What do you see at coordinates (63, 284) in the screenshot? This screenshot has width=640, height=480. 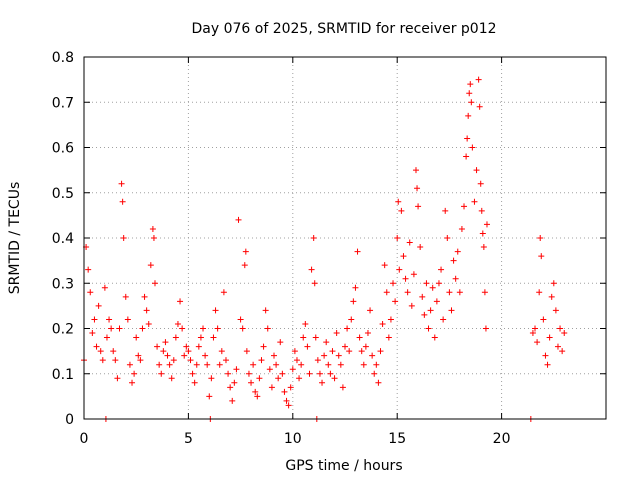 I see `y-tick-label: 0.3` at bounding box center [63, 284].